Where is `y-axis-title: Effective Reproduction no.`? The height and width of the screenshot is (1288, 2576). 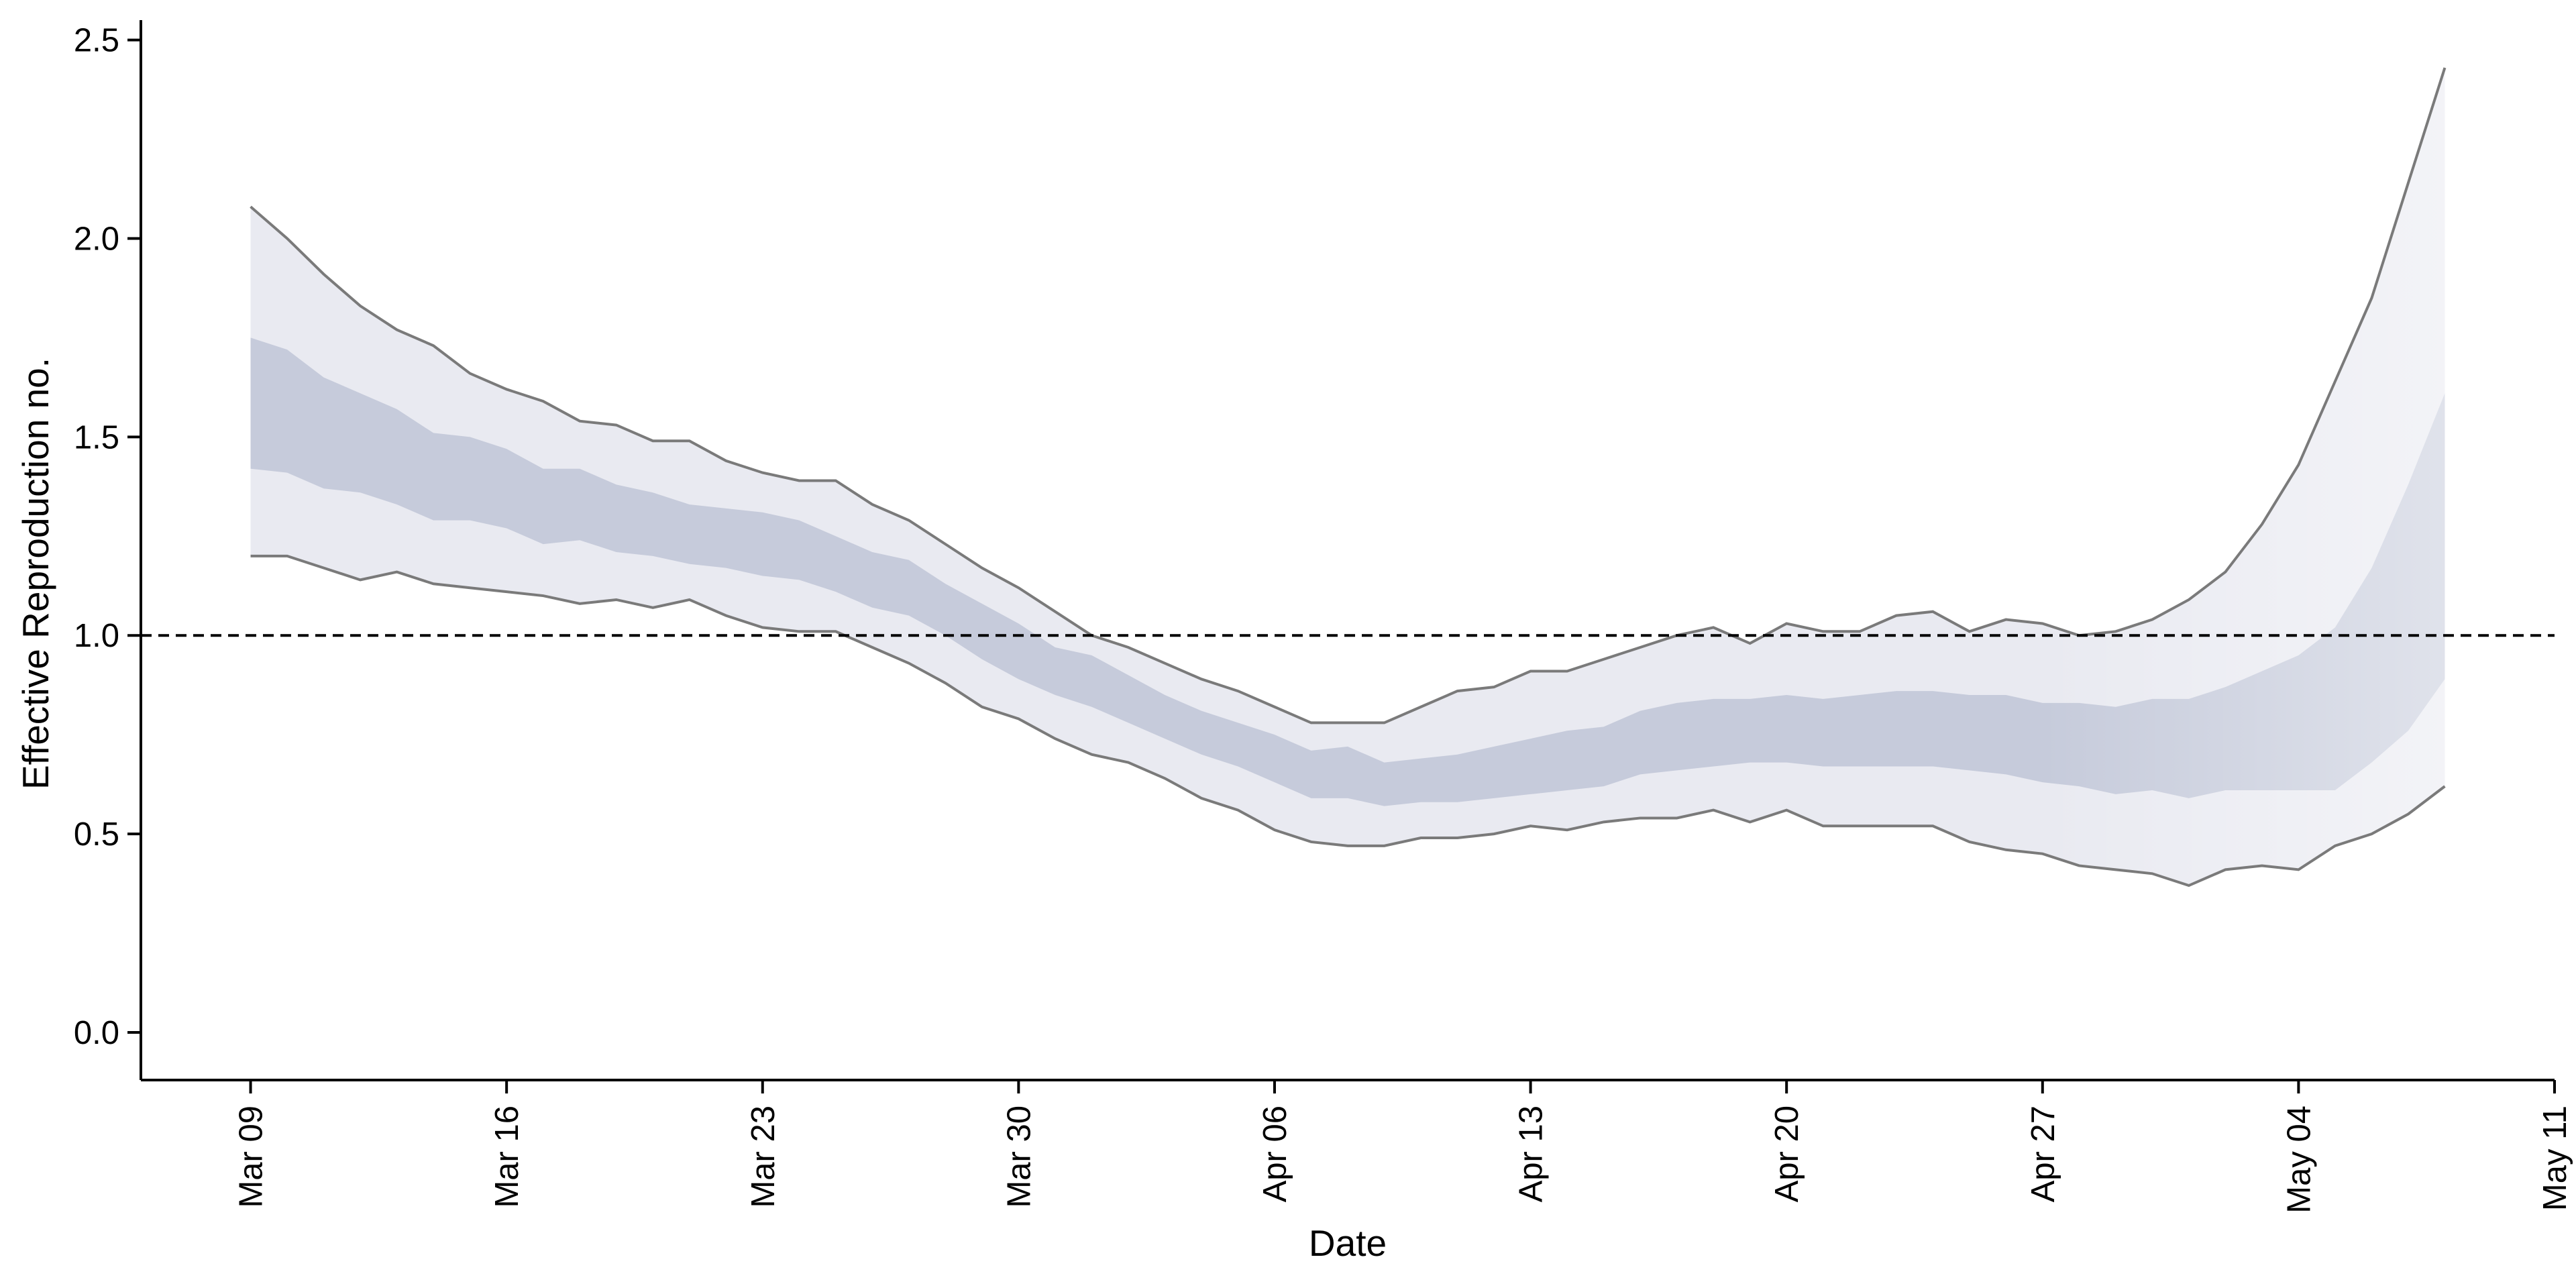 y-axis-title: Effective Reproduction no. is located at coordinates (35, 574).